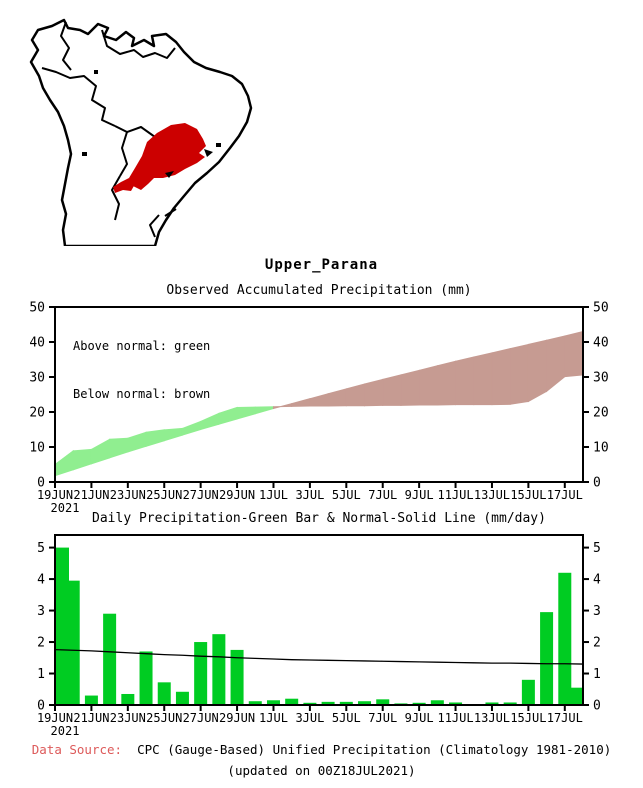 This screenshot has width=643, height=788. I want to click on map-terrain-specks, so click(151, 124).